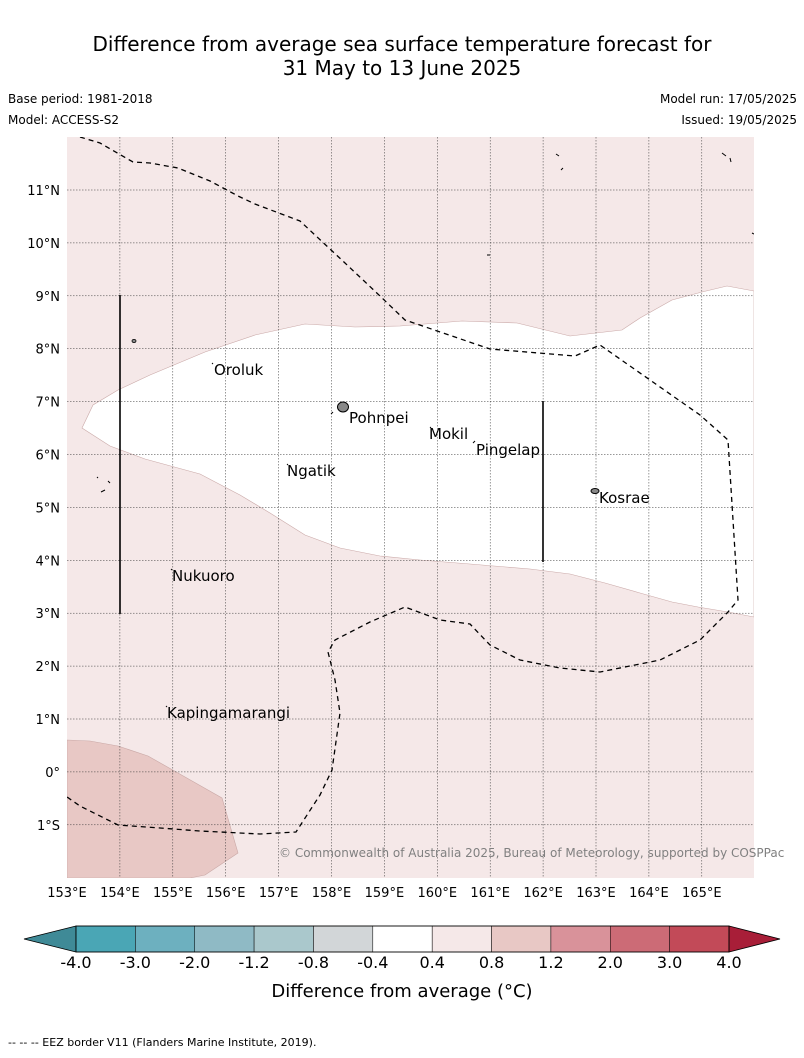 This screenshot has width=804, height=1058. Describe the element at coordinates (67, 893) in the screenshot. I see `longitude-label: 153°E` at that location.